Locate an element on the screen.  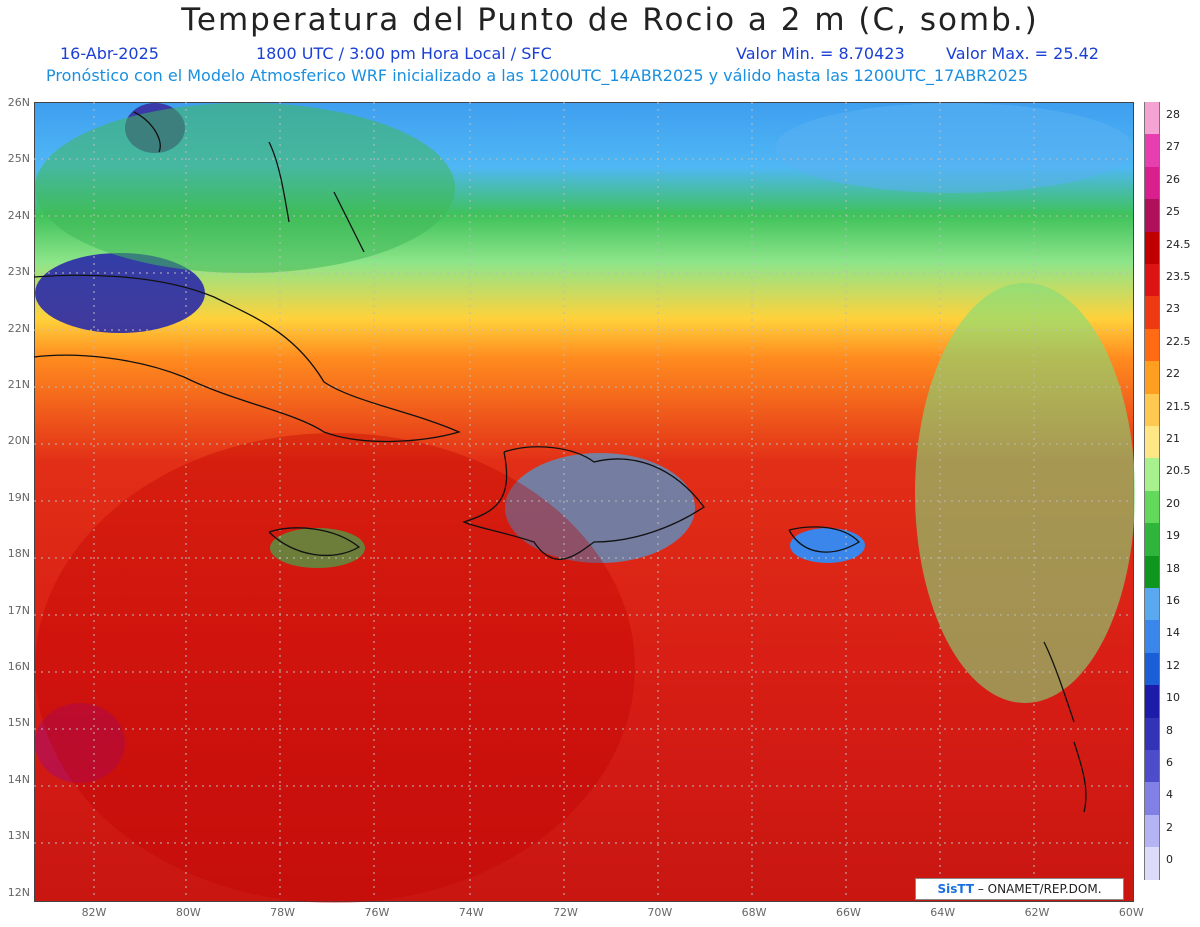
color-scale-label: 25 is located at coordinates (1173, 212).